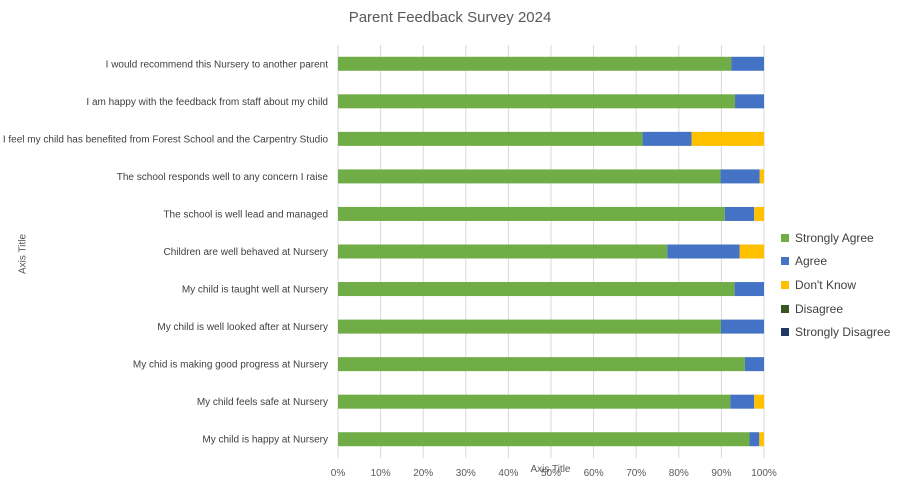 The height and width of the screenshot is (481, 900). I want to click on legend-item: Strongly Disagree, so click(835, 332).